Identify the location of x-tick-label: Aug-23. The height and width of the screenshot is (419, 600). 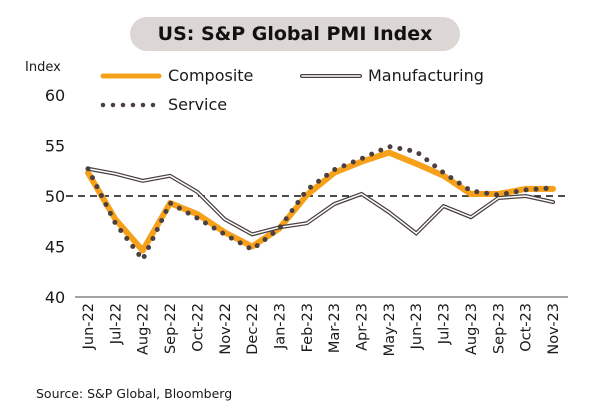
(472, 329).